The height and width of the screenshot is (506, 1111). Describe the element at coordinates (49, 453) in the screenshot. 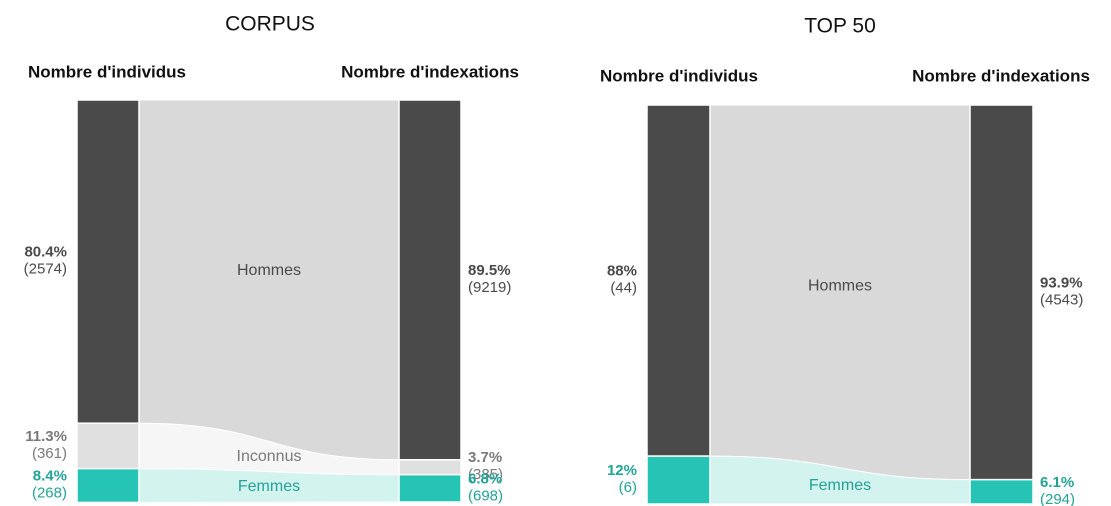

I see `count-label: (361)` at that location.